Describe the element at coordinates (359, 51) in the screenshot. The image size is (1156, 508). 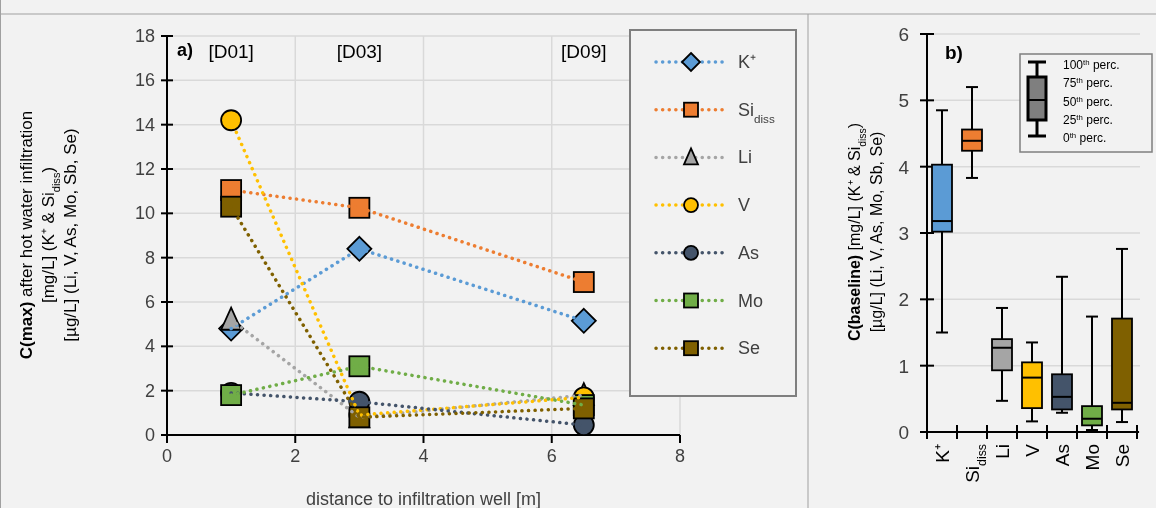
I see `annotation: [D03]` at that location.